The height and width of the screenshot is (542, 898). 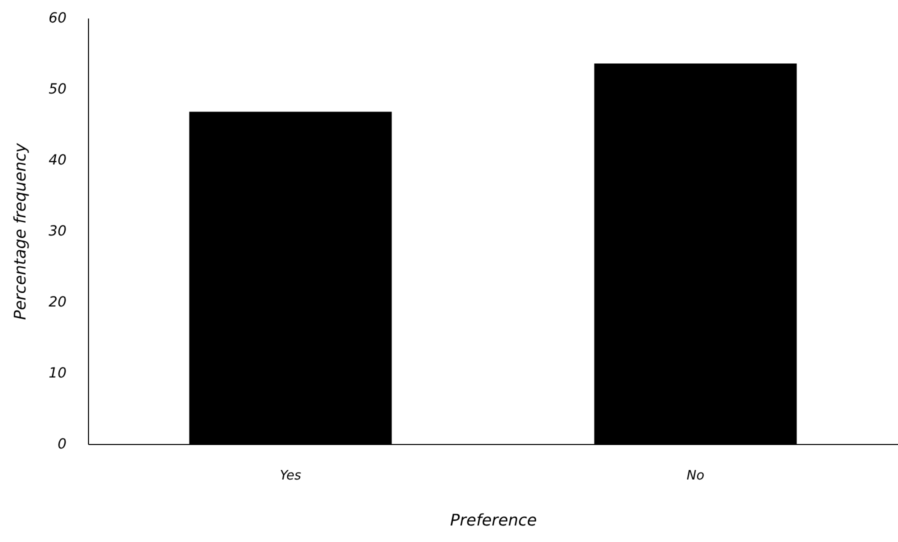 I want to click on y-tick-label: 20, so click(x=57, y=302).